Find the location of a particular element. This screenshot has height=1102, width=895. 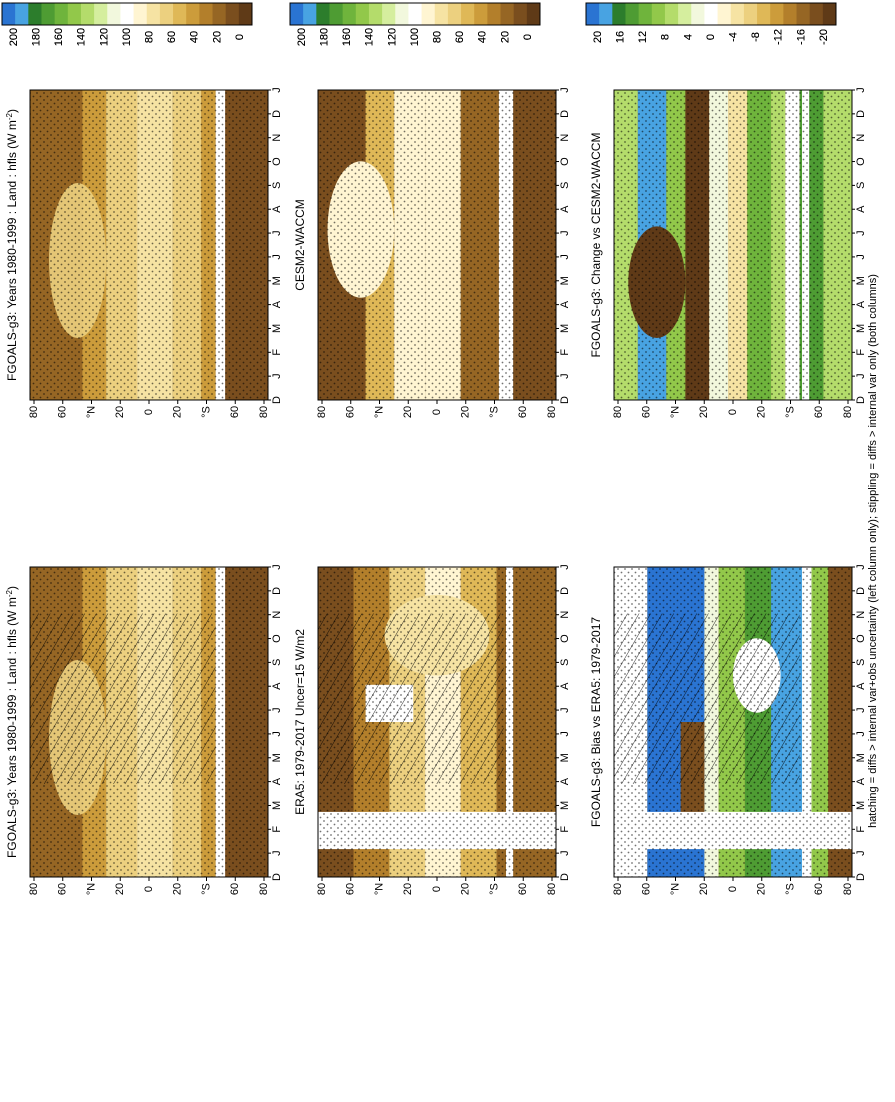

month-tick-label: S is located at coordinates (277, 185).